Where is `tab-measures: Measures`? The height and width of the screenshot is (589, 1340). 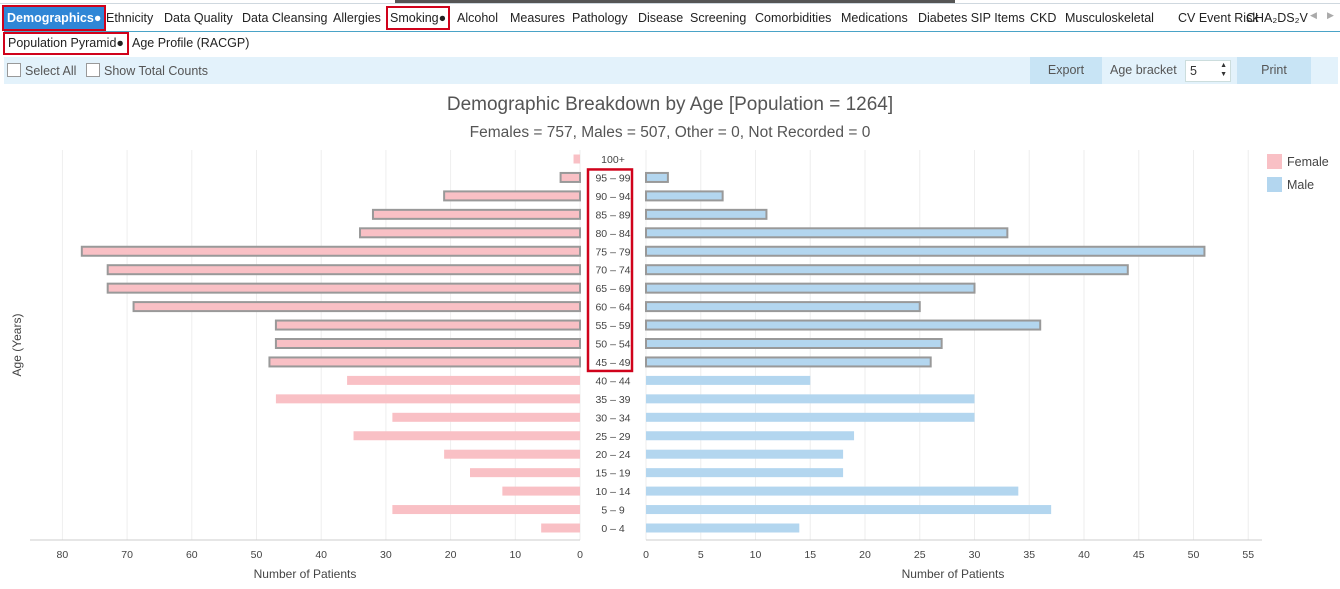
tab-measures: Measures is located at coordinates (537, 18).